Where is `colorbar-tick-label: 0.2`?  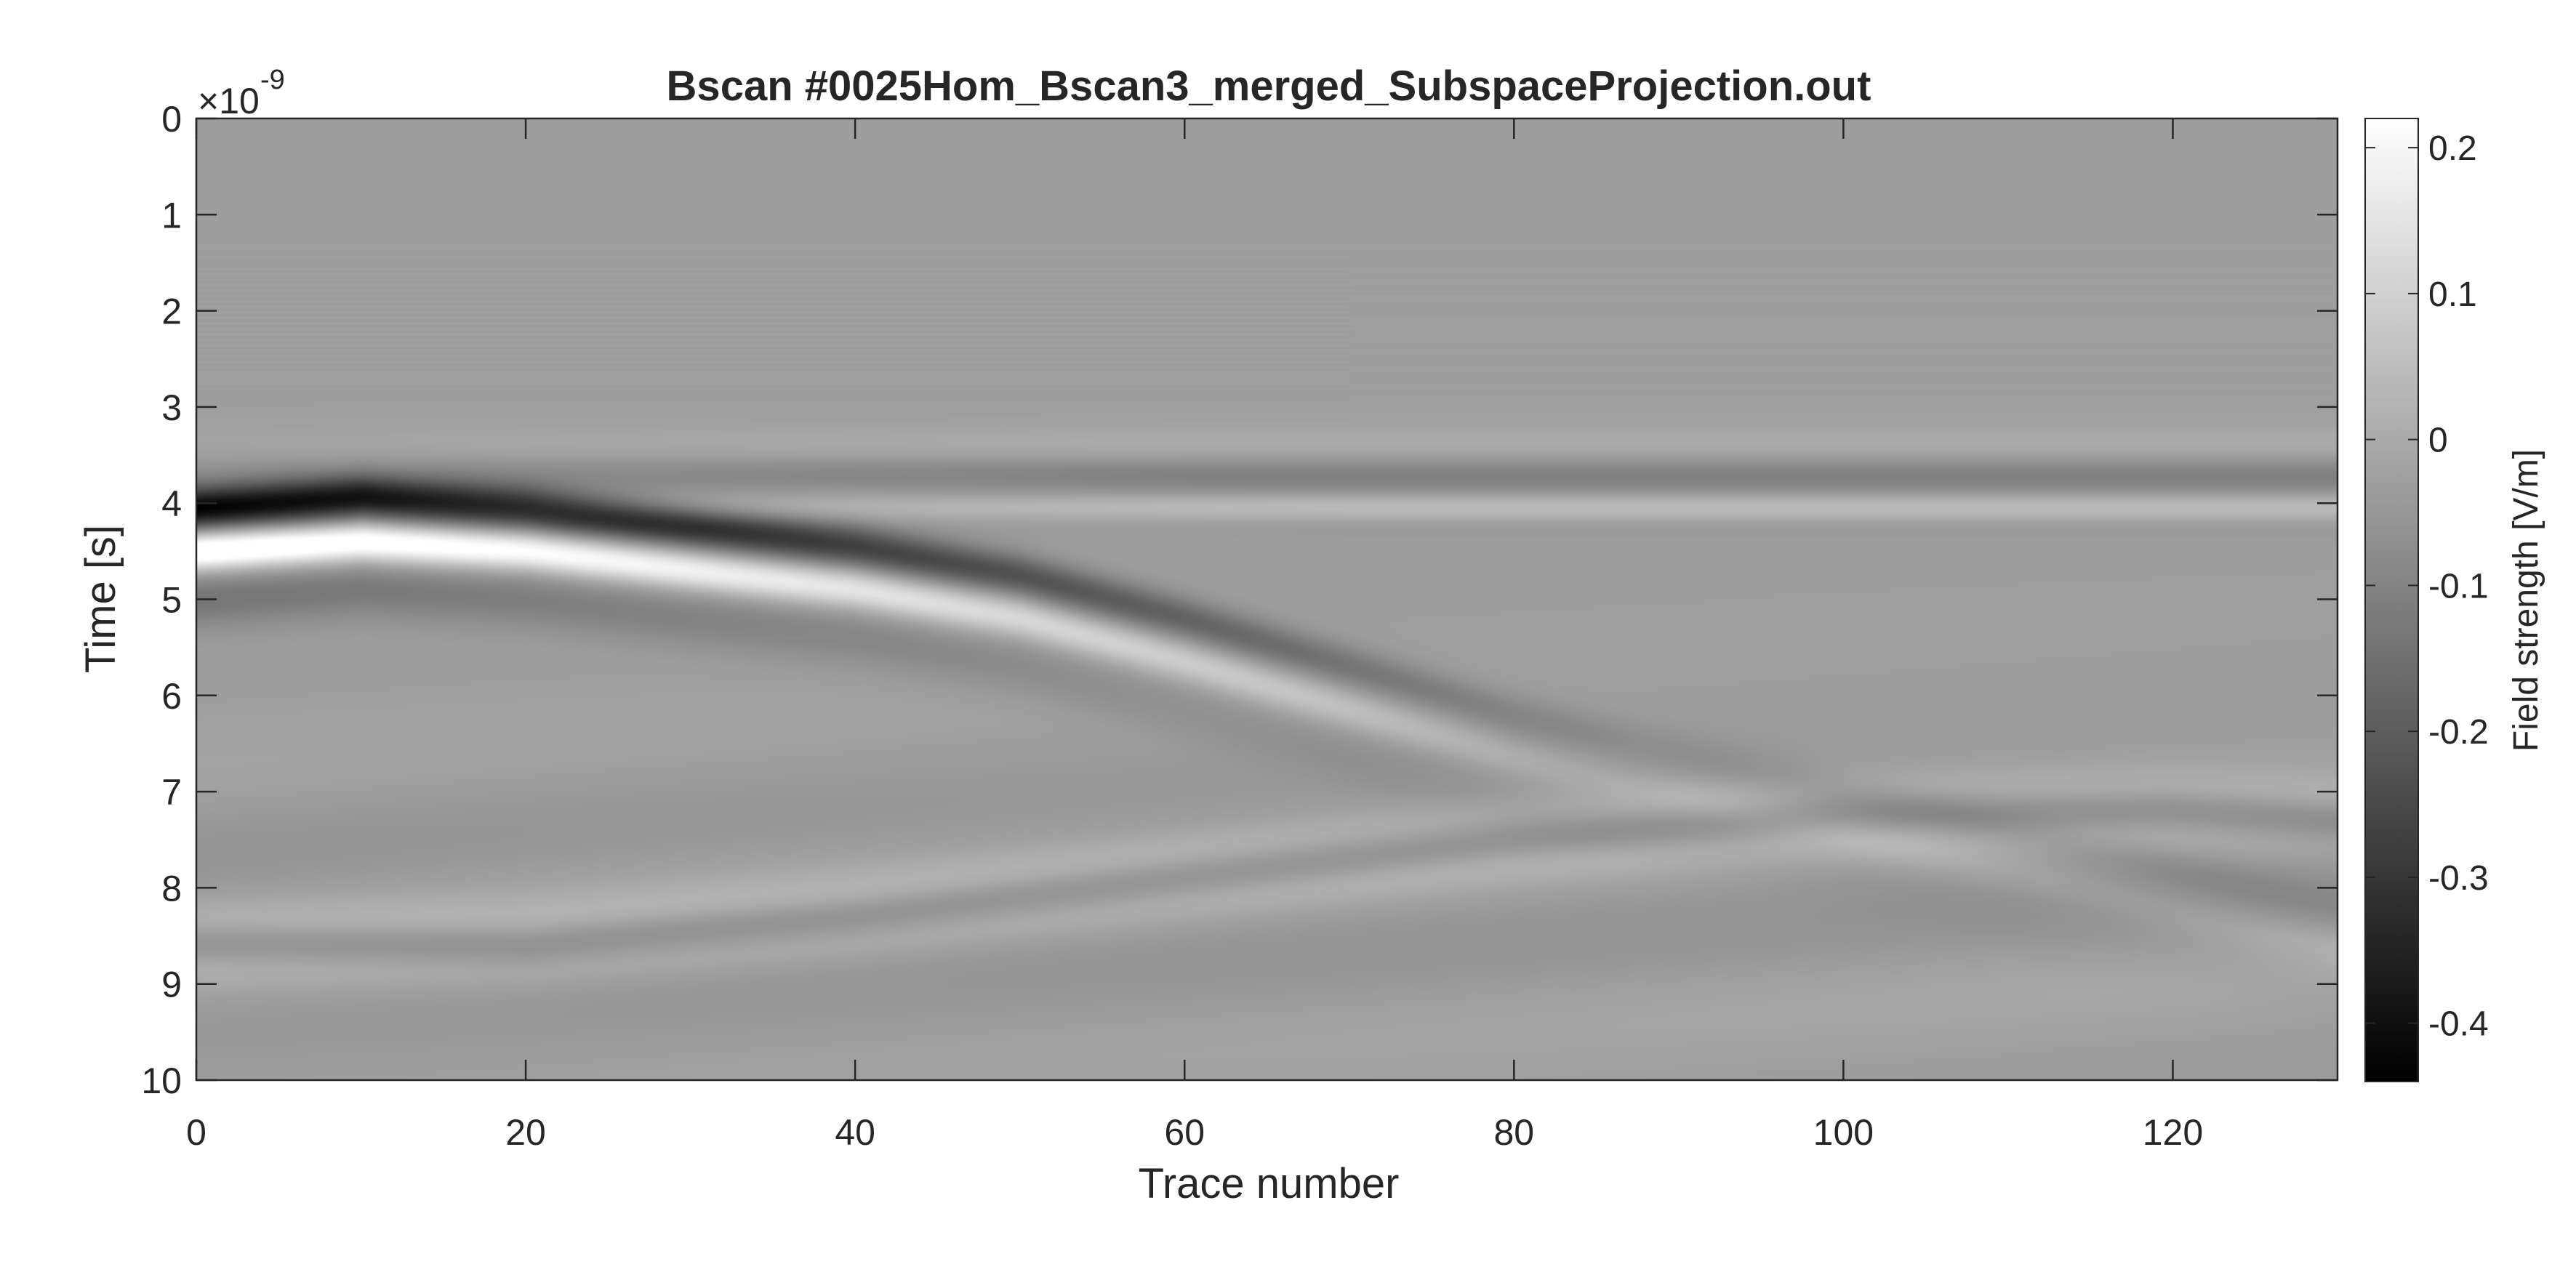
colorbar-tick-label: 0.2 is located at coordinates (2452, 148).